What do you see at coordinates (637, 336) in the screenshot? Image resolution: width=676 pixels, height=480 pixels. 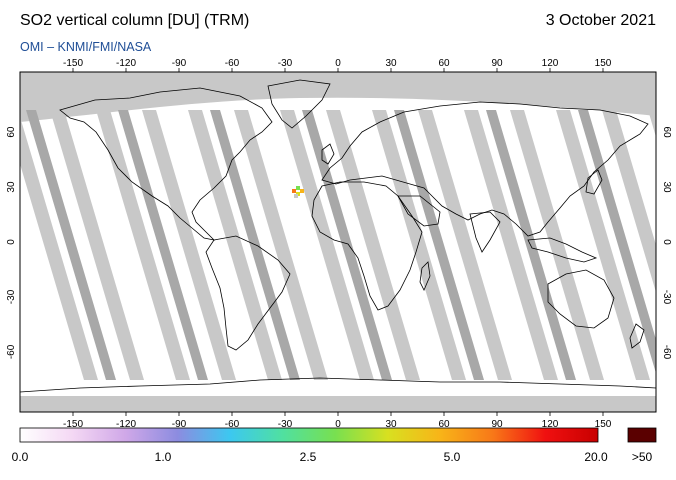 I see `new-zealand-outline` at bounding box center [637, 336].